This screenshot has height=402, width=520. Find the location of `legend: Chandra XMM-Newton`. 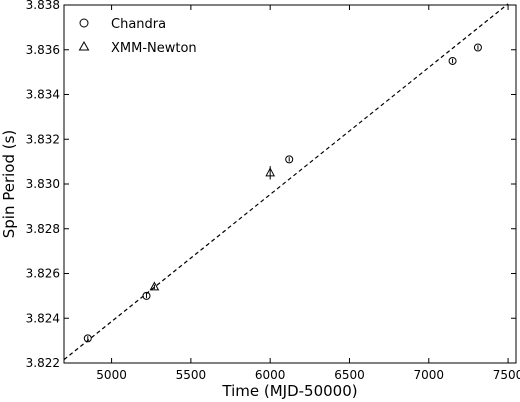

legend: Chandra XMM-Newton is located at coordinates (137, 36).